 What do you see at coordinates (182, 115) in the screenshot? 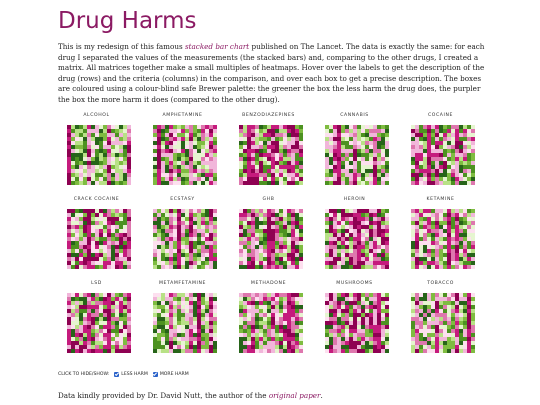
I see `drug-panel-title: AMPHETAMINE` at bounding box center [182, 115].